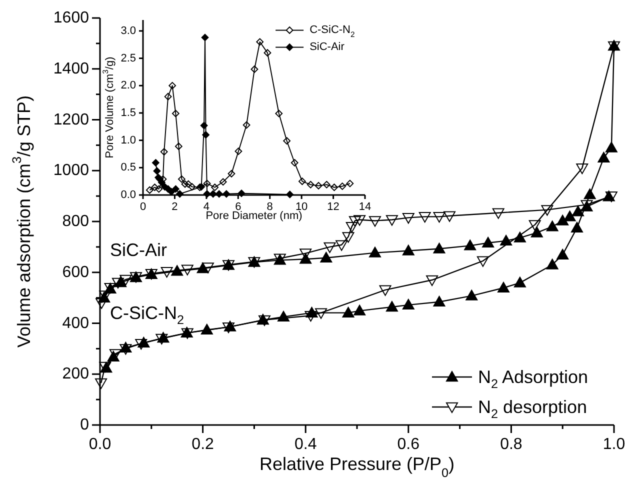 The width and height of the screenshot is (631, 485). What do you see at coordinates (305, 444) in the screenshot?
I see `x-tick-label: 0.4` at bounding box center [305, 444].